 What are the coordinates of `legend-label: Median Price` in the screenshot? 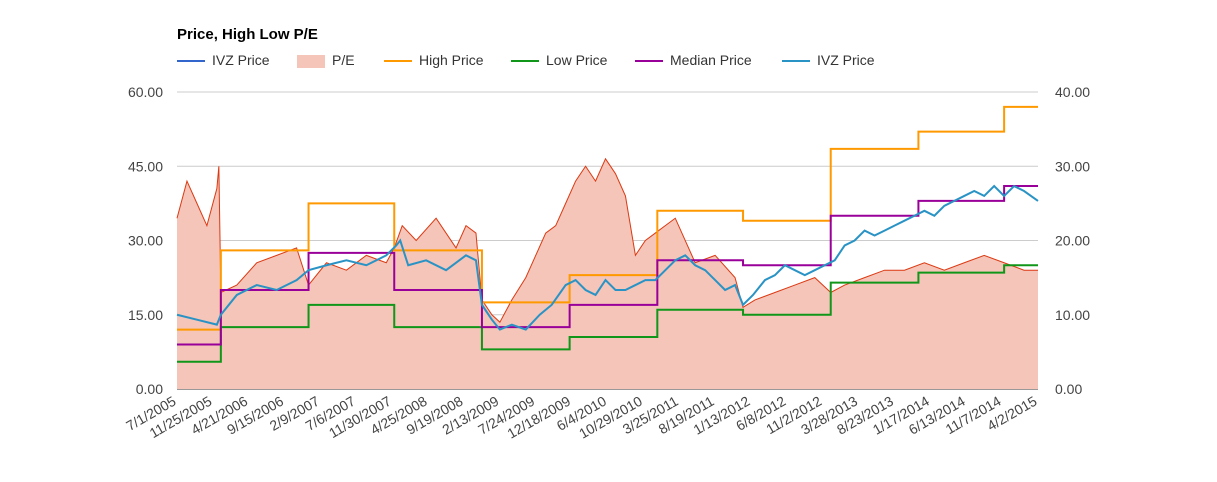 It's located at (711, 60).